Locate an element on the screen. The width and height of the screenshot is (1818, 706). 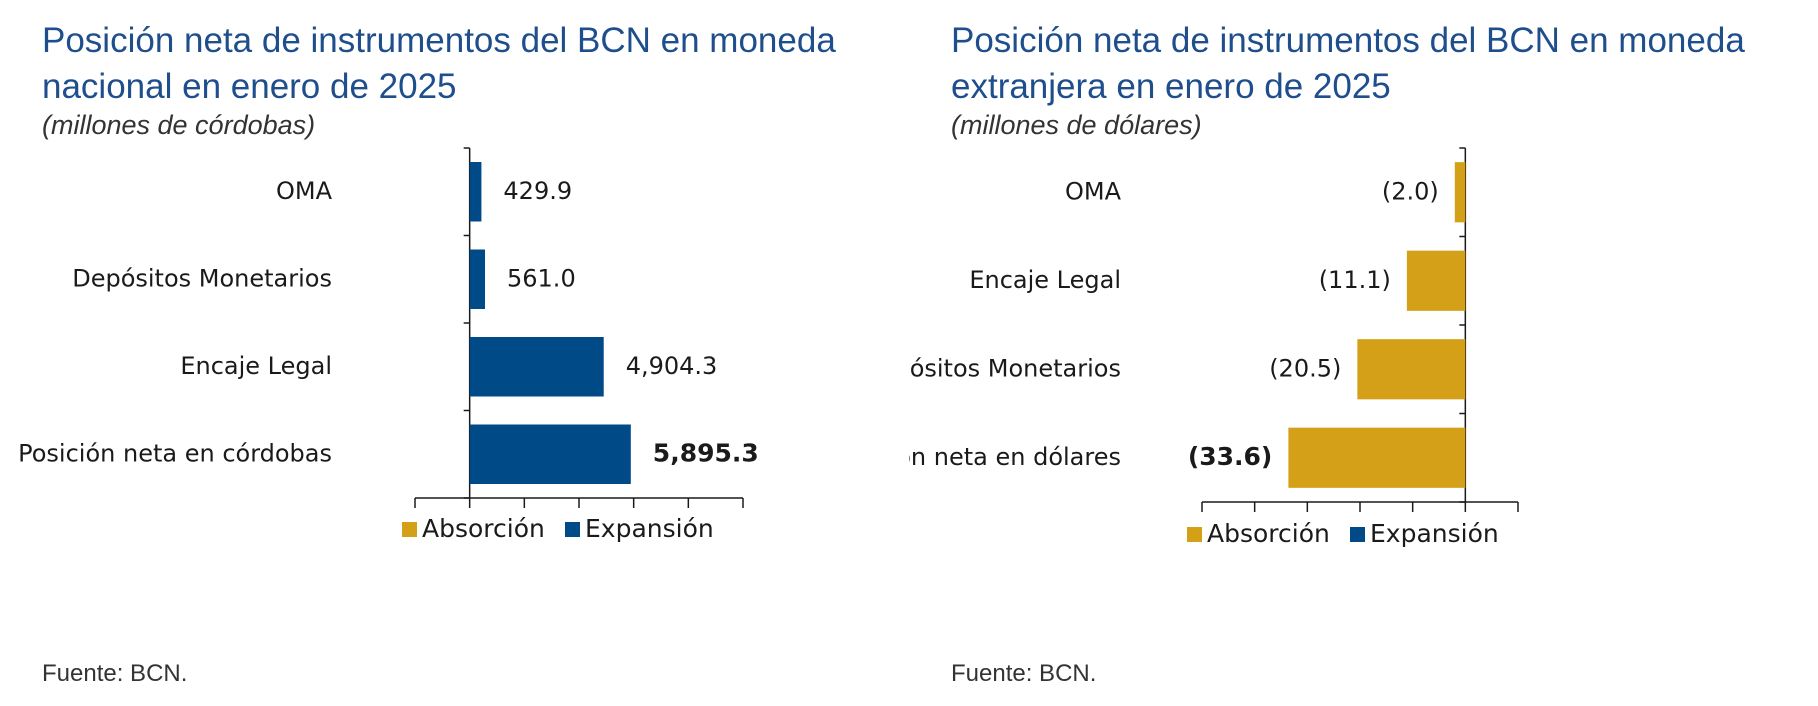
chart-subtitle: (millones de dólares) is located at coordinates (1076, 125).